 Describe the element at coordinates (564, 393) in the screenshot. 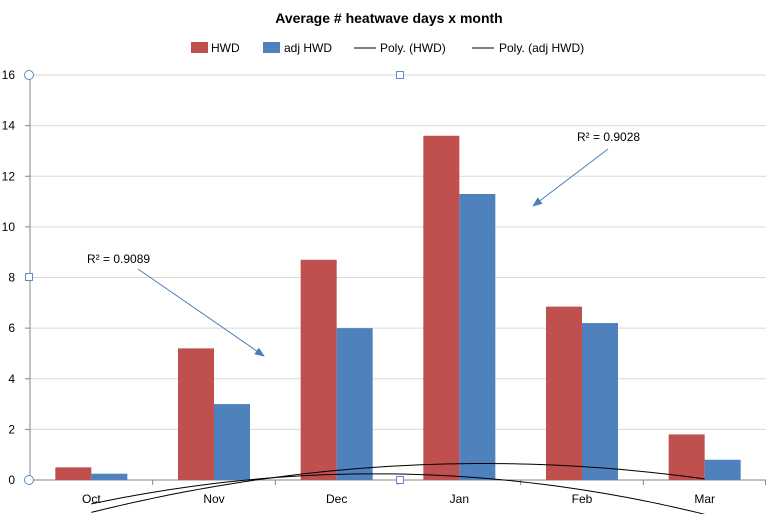

I see `bar-hwd-feb` at that location.